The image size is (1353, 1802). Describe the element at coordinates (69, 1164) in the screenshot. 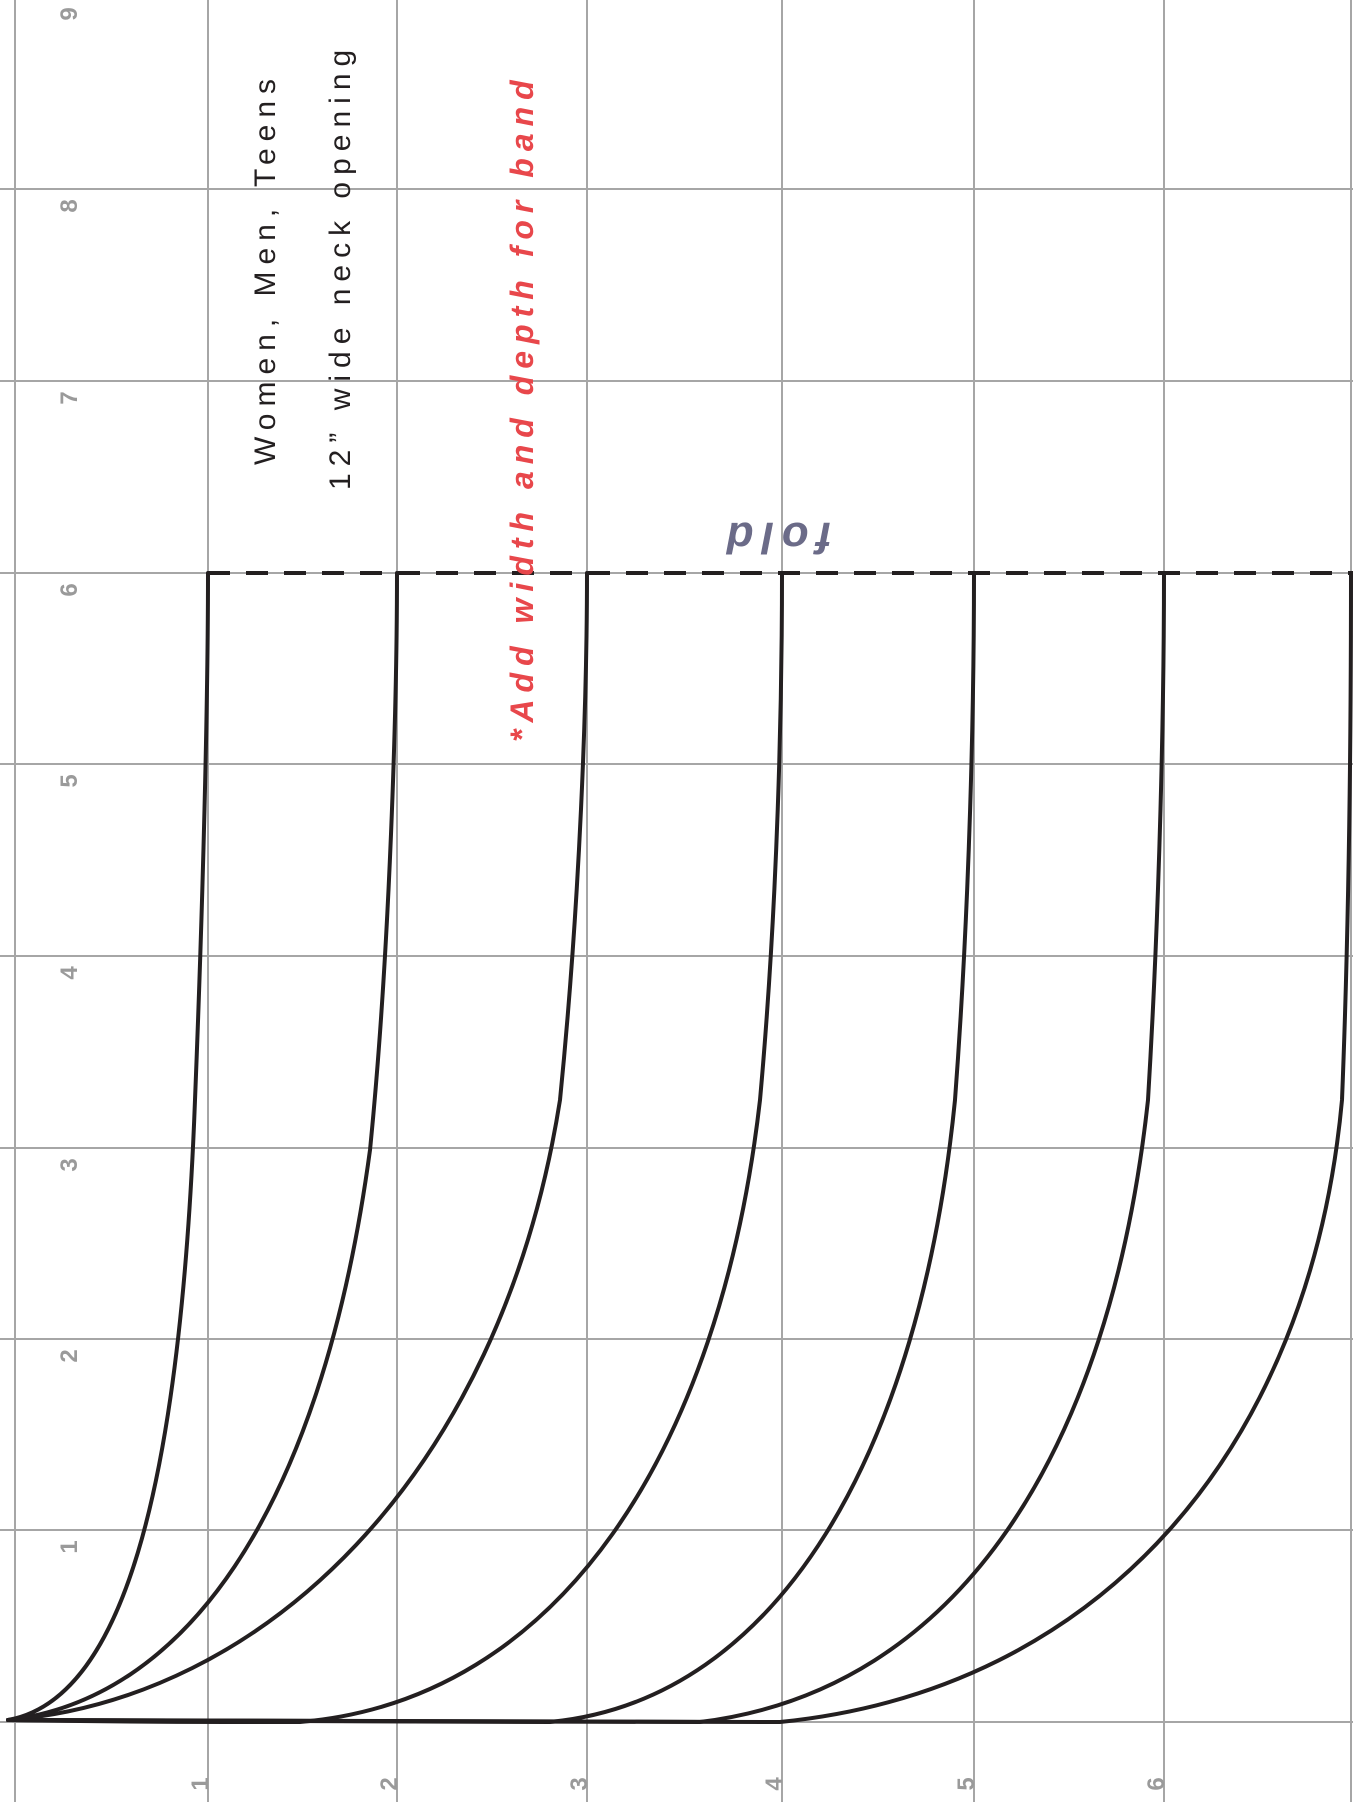

I see `row-label-3: 3` at that location.